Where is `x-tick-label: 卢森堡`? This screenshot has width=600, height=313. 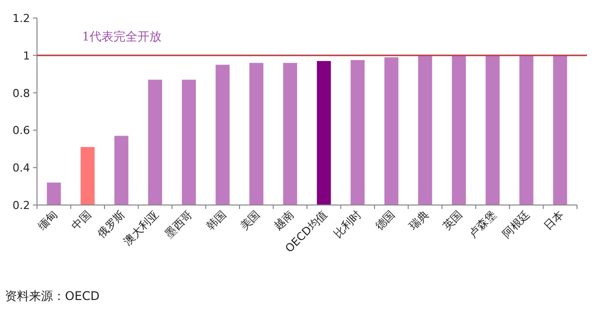 x-tick-label: 卢森堡 is located at coordinates (482, 224).